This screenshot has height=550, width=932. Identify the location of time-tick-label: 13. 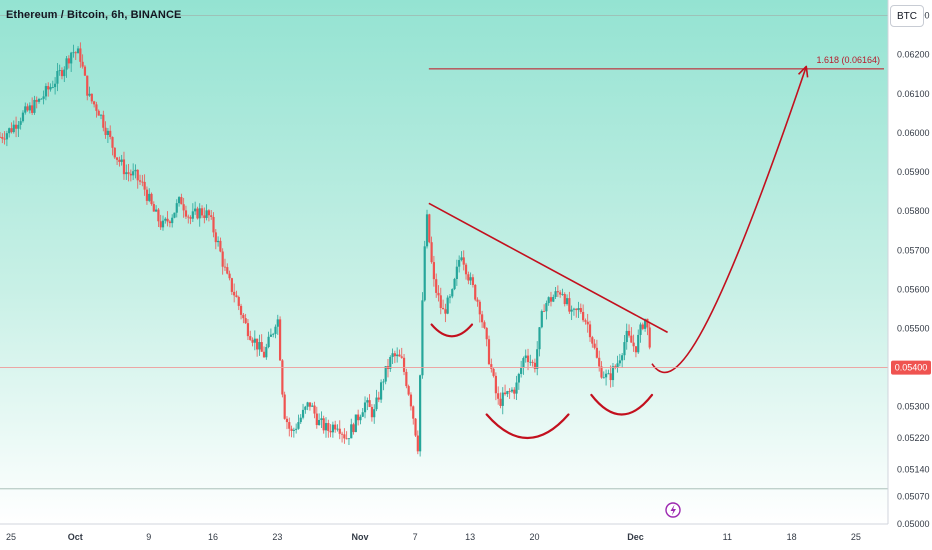
(470, 537).